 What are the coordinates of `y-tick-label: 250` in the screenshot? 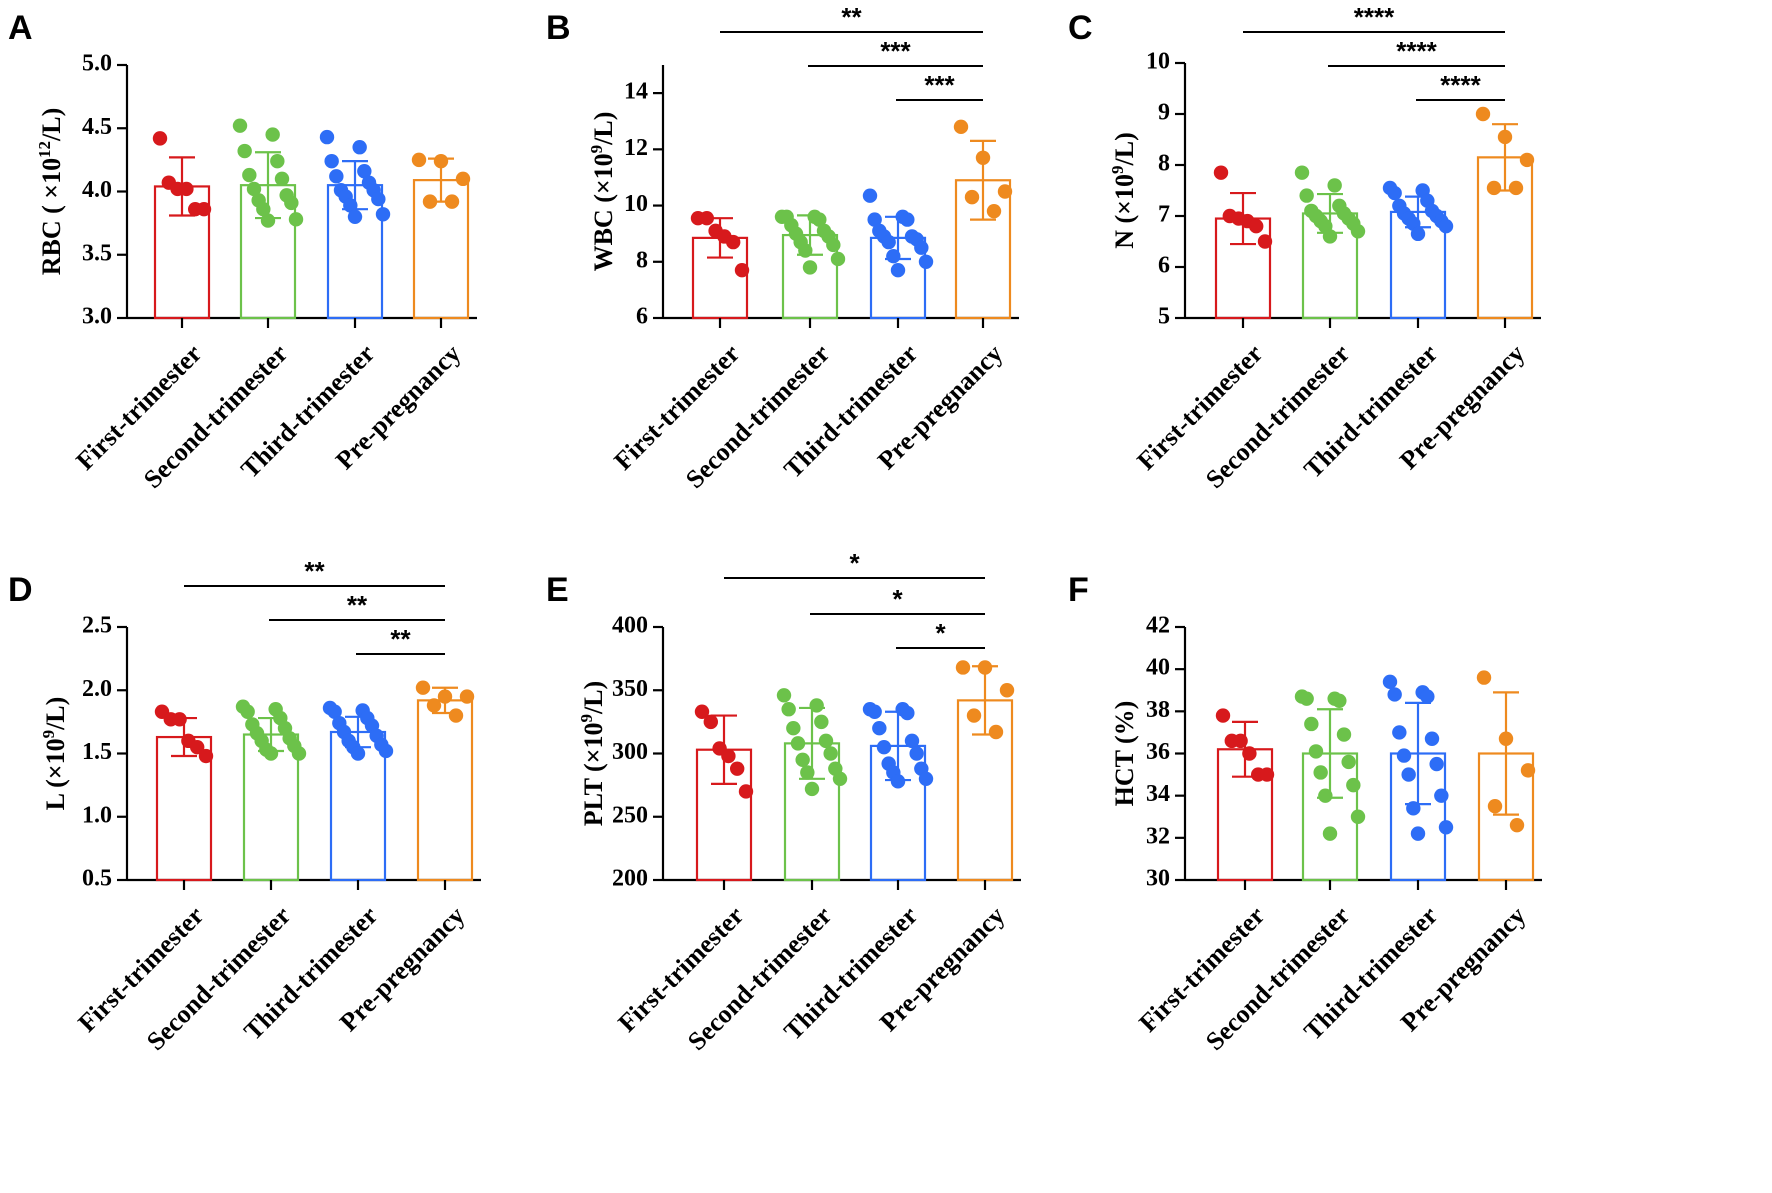 It's located at (630, 815).